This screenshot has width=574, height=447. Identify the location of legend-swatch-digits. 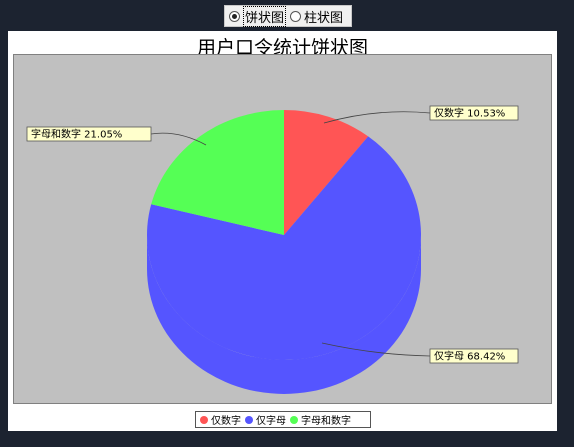
(204, 420).